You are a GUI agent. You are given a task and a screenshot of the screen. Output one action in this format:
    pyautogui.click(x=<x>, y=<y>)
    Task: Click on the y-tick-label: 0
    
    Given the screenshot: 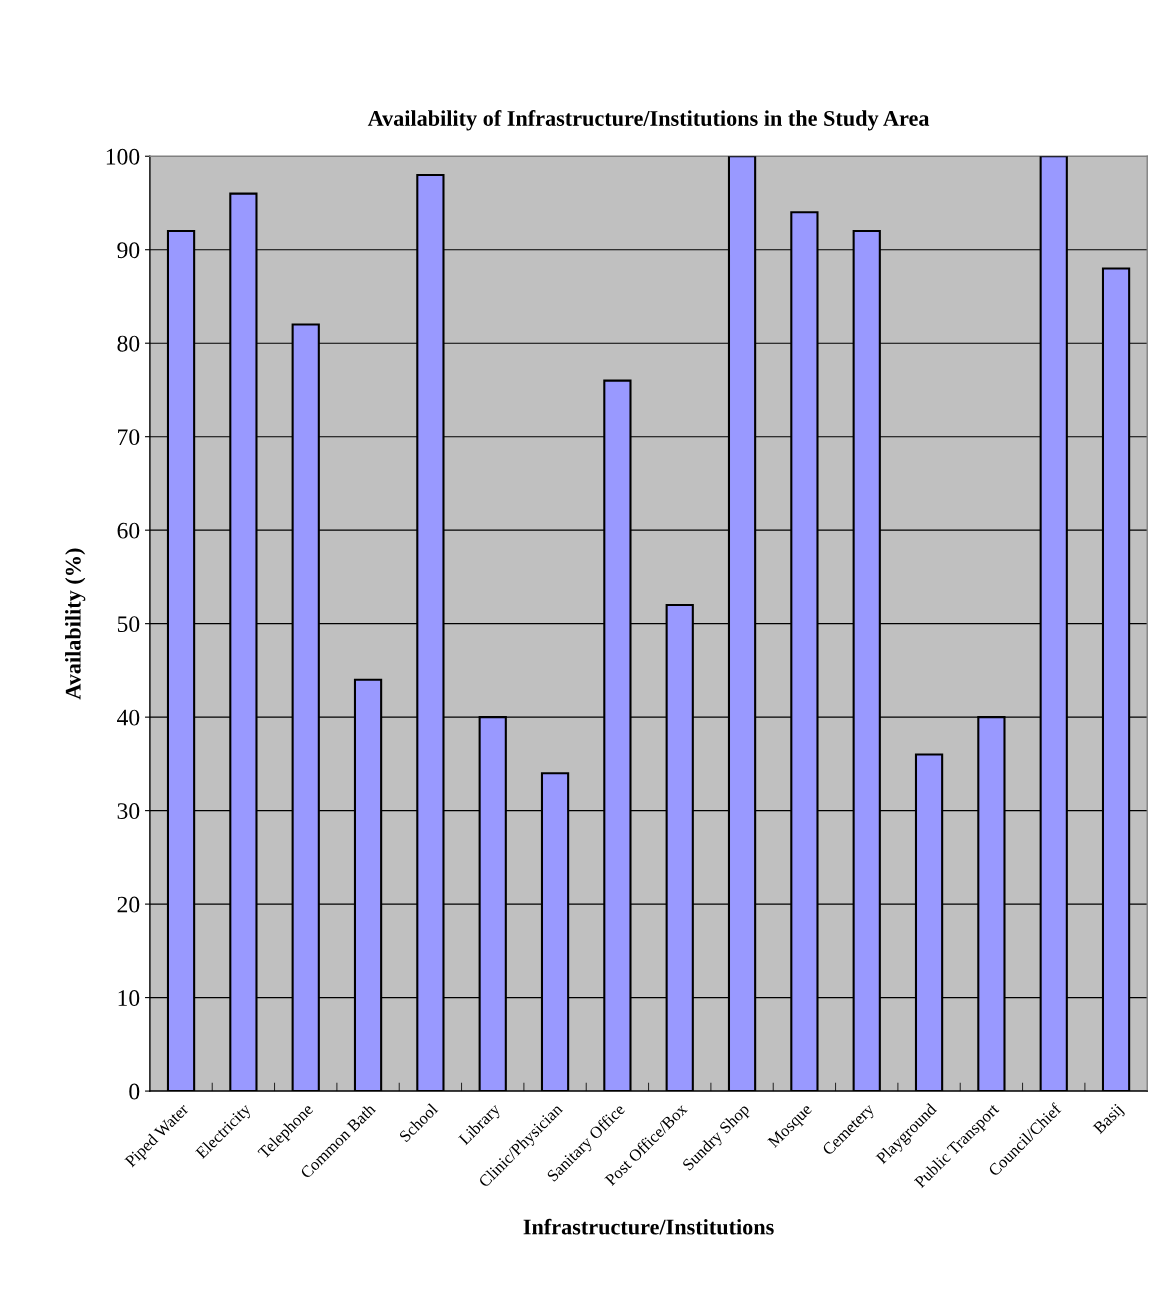 What is the action you would take?
    pyautogui.click(x=134, y=1091)
    